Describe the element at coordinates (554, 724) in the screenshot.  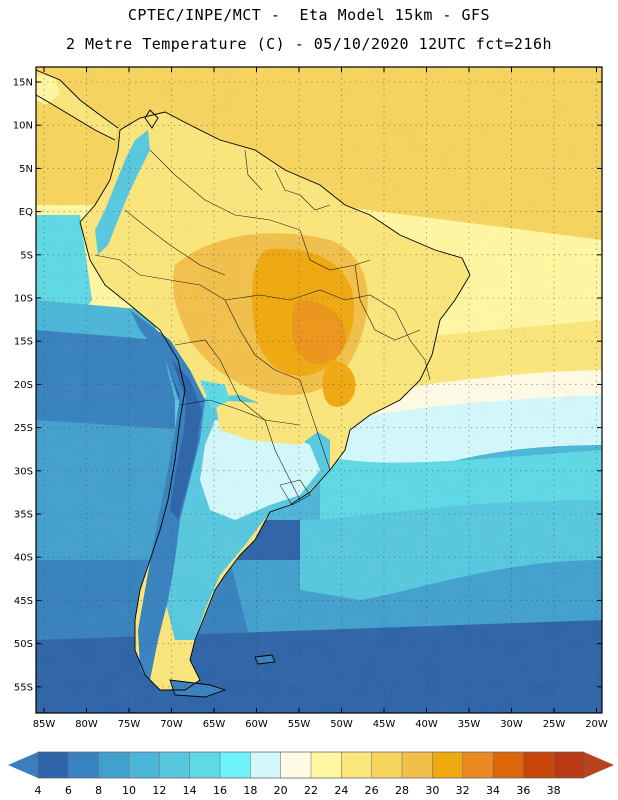
I see `lon-tick-label: 25W` at that location.